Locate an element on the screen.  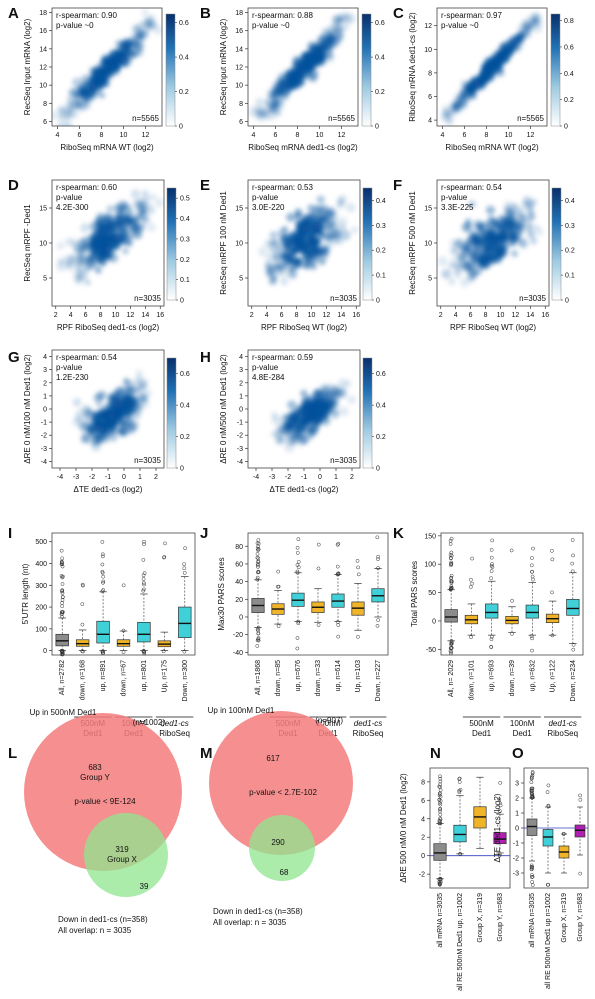
venn-group-a-label: Group Y is located at coordinates (95, 777).